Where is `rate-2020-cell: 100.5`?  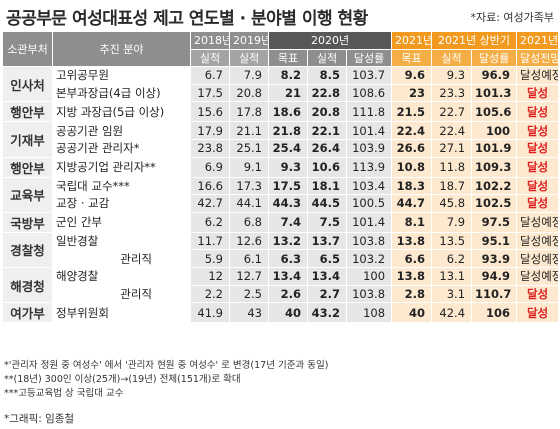 rate-2020-cell: 100.5 is located at coordinates (369, 203).